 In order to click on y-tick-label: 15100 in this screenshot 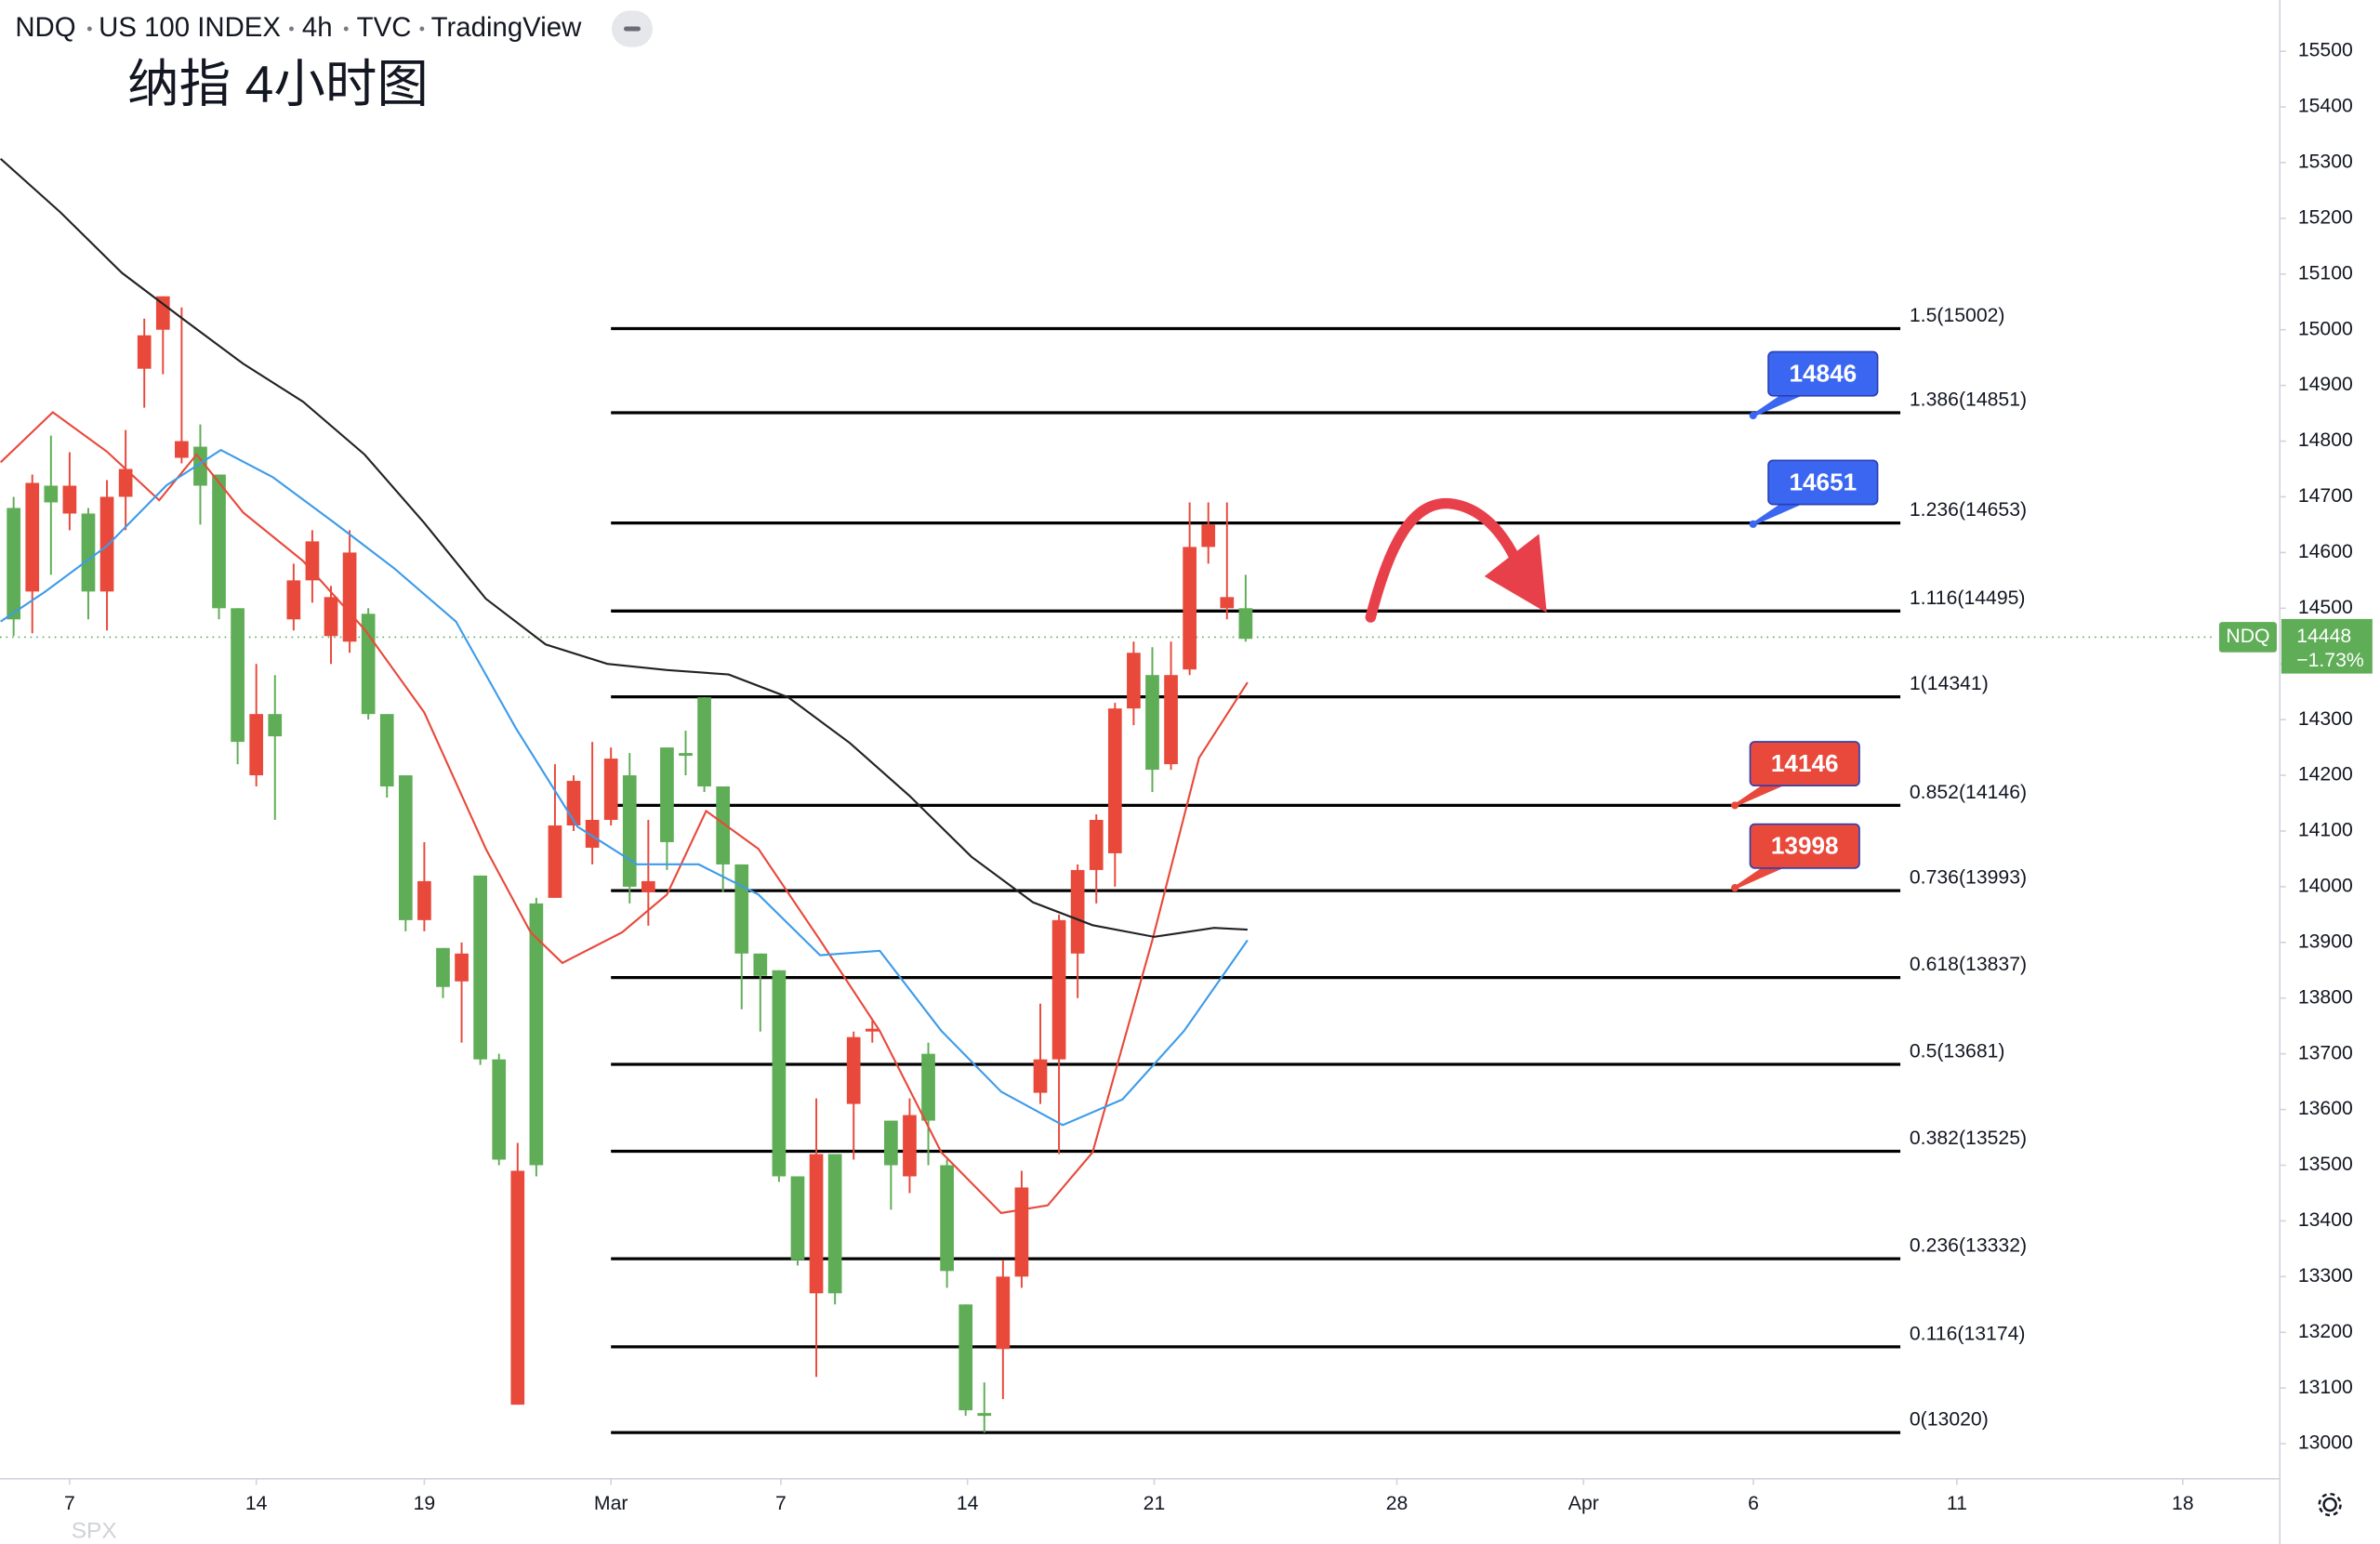, I will do `click(2325, 273)`.